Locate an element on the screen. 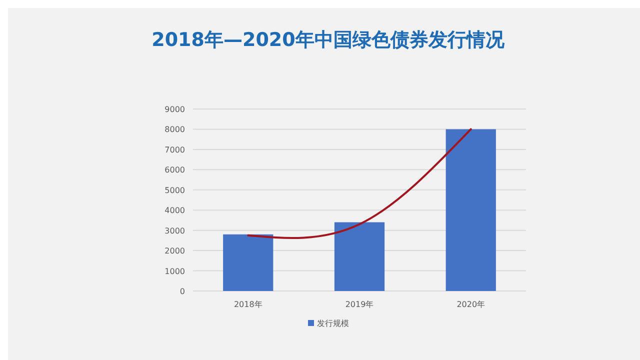 The width and height of the screenshot is (640, 360). y-tick-label: 7000 is located at coordinates (174, 149).